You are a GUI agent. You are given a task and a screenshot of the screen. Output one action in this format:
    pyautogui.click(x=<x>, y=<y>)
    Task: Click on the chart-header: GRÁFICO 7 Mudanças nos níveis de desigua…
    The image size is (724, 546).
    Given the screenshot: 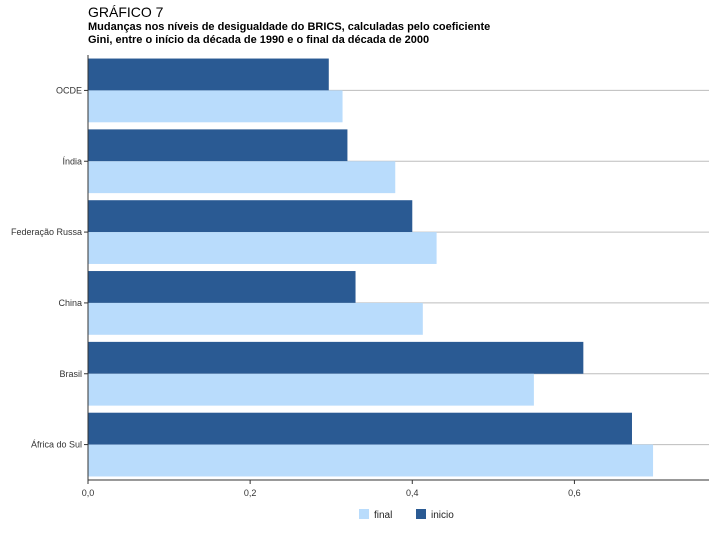 What is the action you would take?
    pyautogui.click(x=289, y=25)
    